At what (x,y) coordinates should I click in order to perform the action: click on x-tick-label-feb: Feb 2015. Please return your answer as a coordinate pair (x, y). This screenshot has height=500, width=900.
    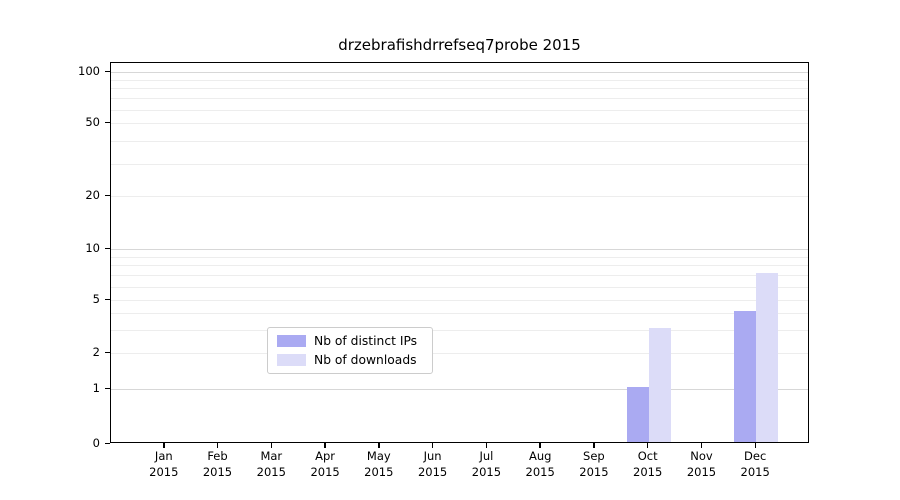
    Looking at the image, I should click on (217, 464).